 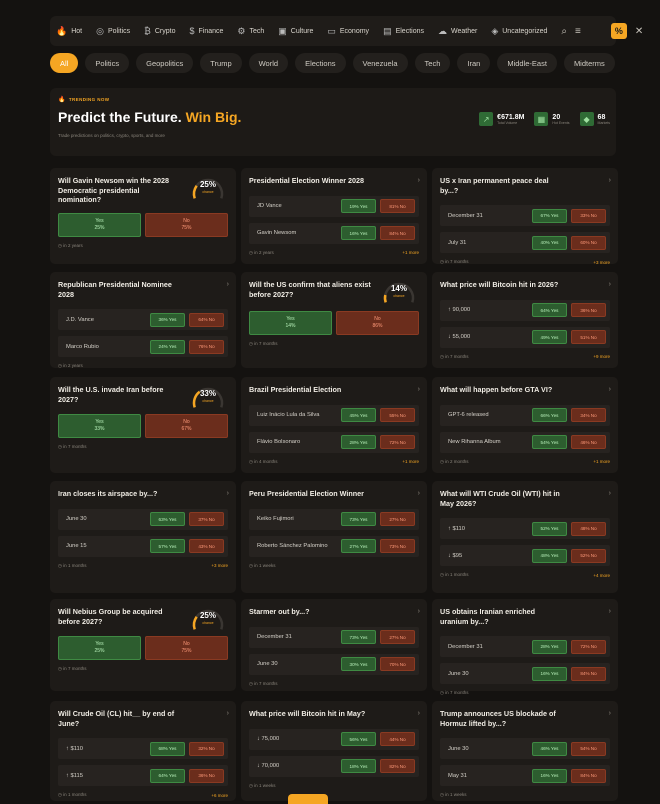 What do you see at coordinates (588, 748) in the screenshot?
I see `no-button: 54% No` at bounding box center [588, 748].